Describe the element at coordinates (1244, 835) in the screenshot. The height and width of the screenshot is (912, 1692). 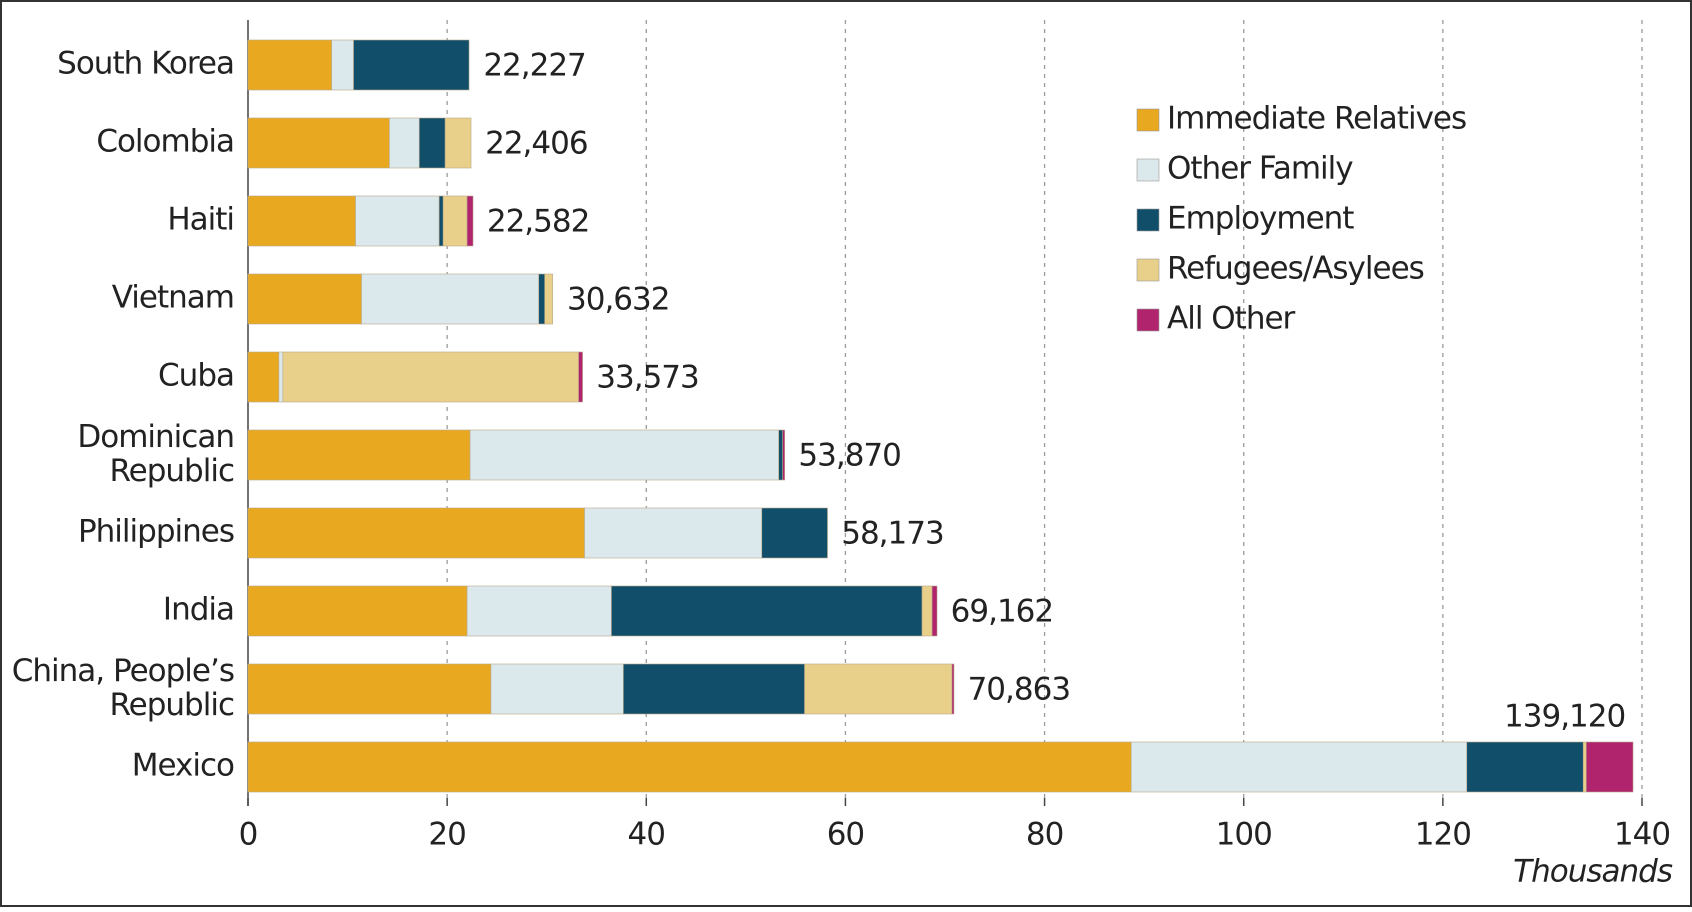
I see `x-tick-label: 100` at that location.